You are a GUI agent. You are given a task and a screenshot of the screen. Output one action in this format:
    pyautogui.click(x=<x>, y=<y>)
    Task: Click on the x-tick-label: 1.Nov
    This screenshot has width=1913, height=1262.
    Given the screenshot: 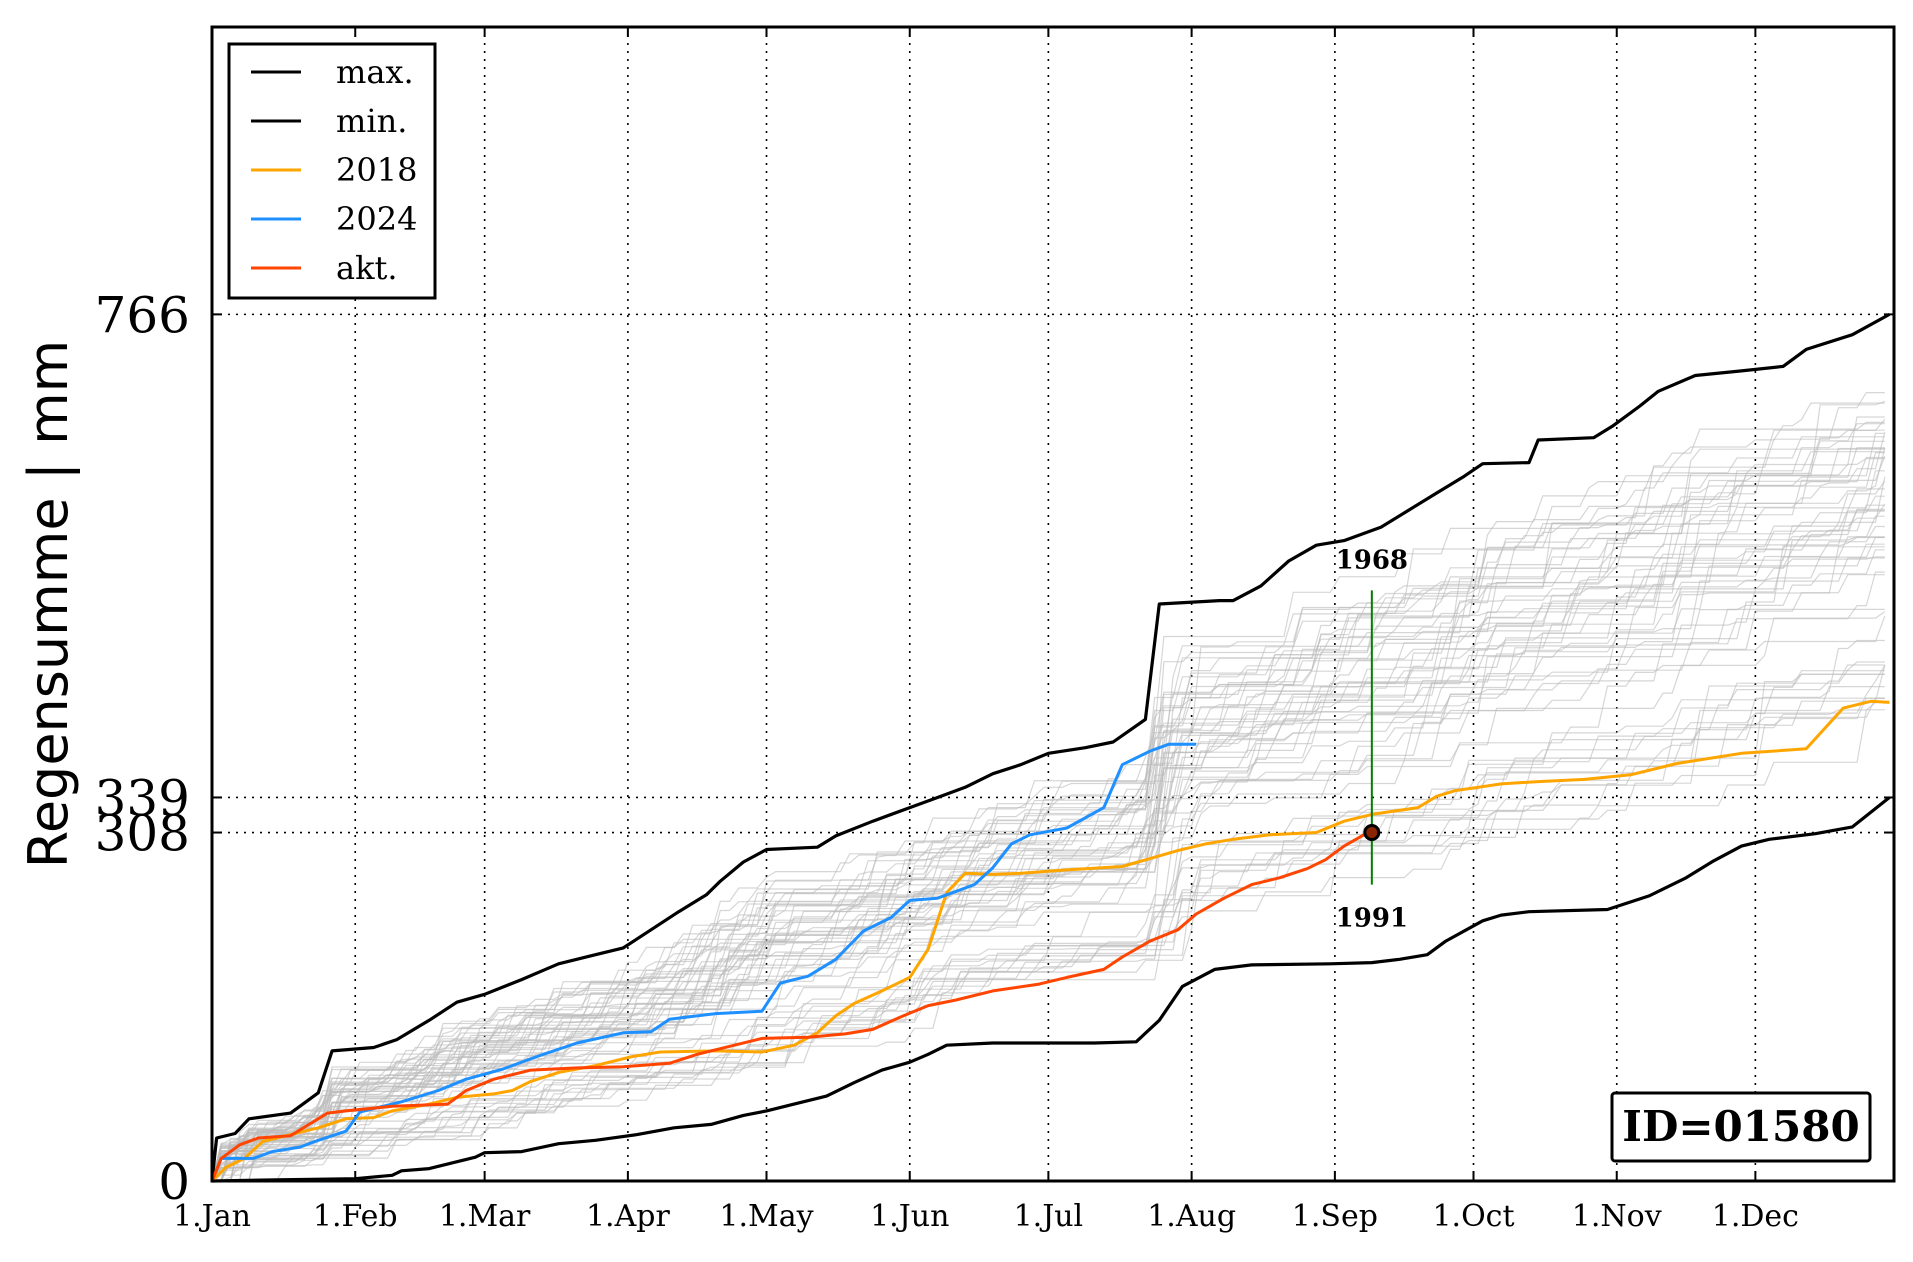 What is the action you would take?
    pyautogui.click(x=1617, y=1216)
    